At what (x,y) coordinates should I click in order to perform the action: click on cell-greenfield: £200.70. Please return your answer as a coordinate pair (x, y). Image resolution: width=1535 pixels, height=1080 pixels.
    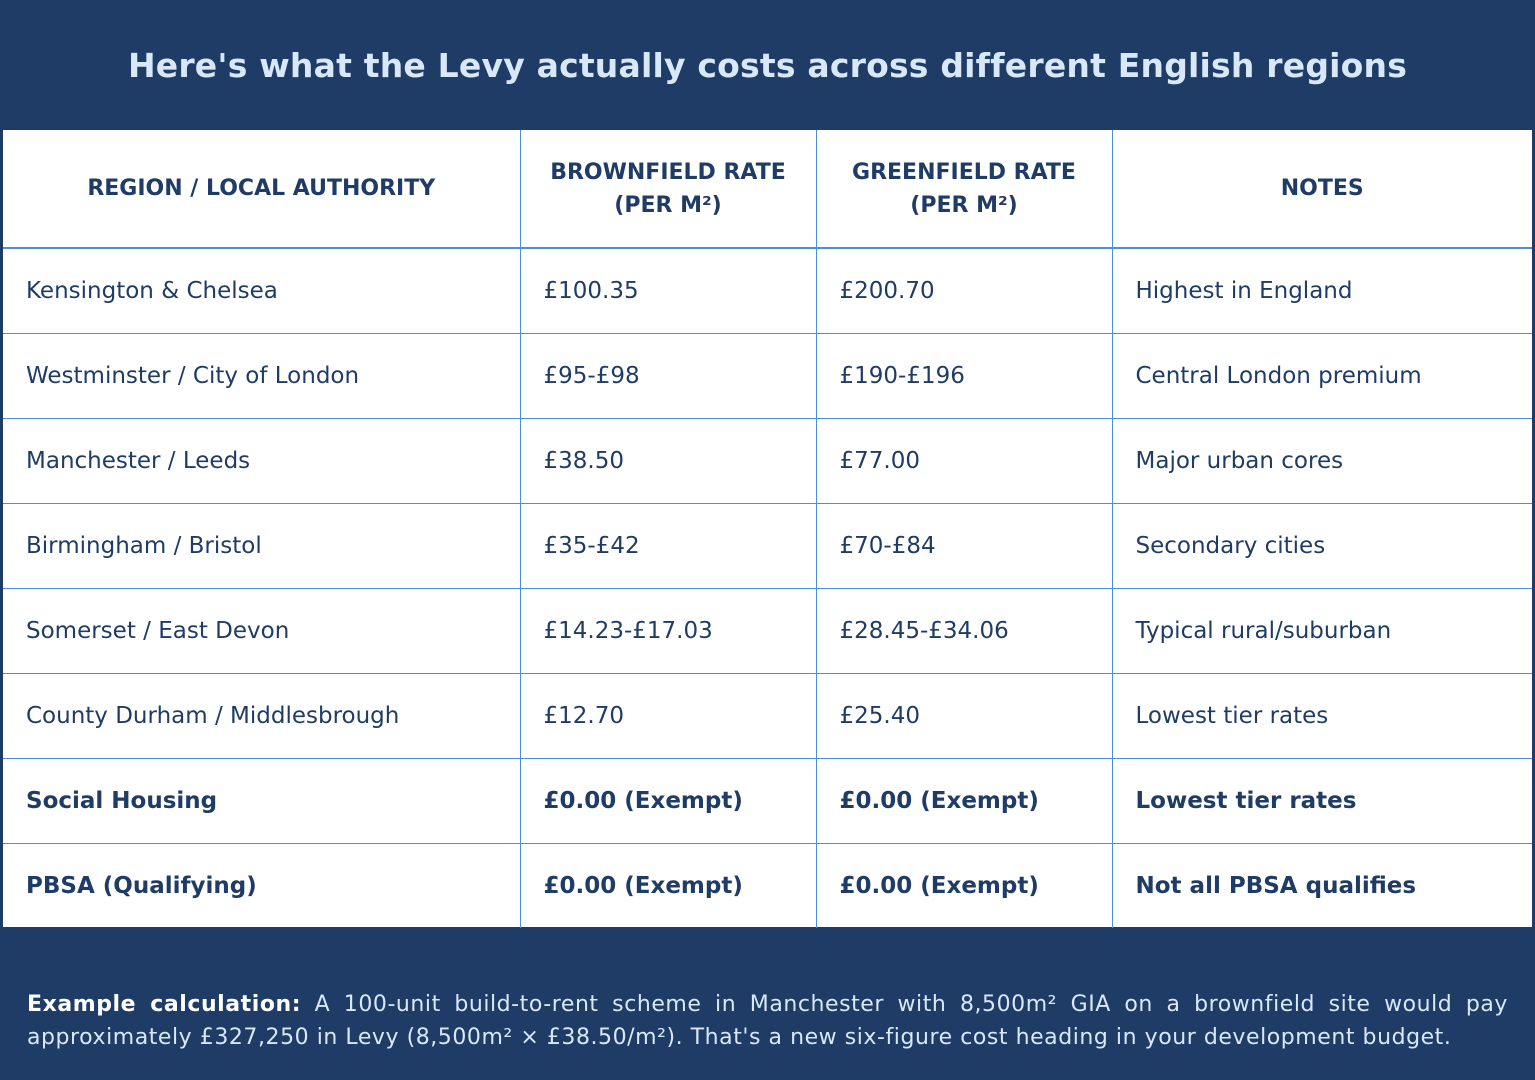
    Looking at the image, I should click on (964, 290).